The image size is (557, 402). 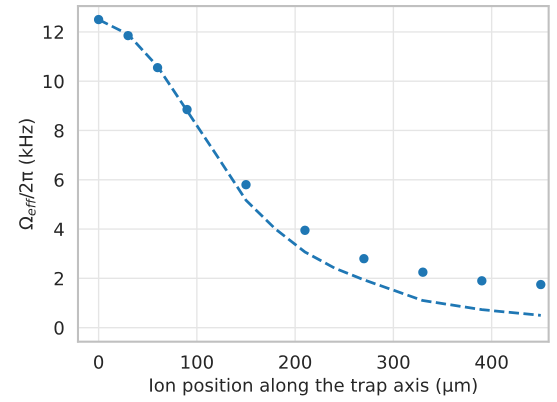 I want to click on y-tick-label: 8, so click(x=59, y=131).